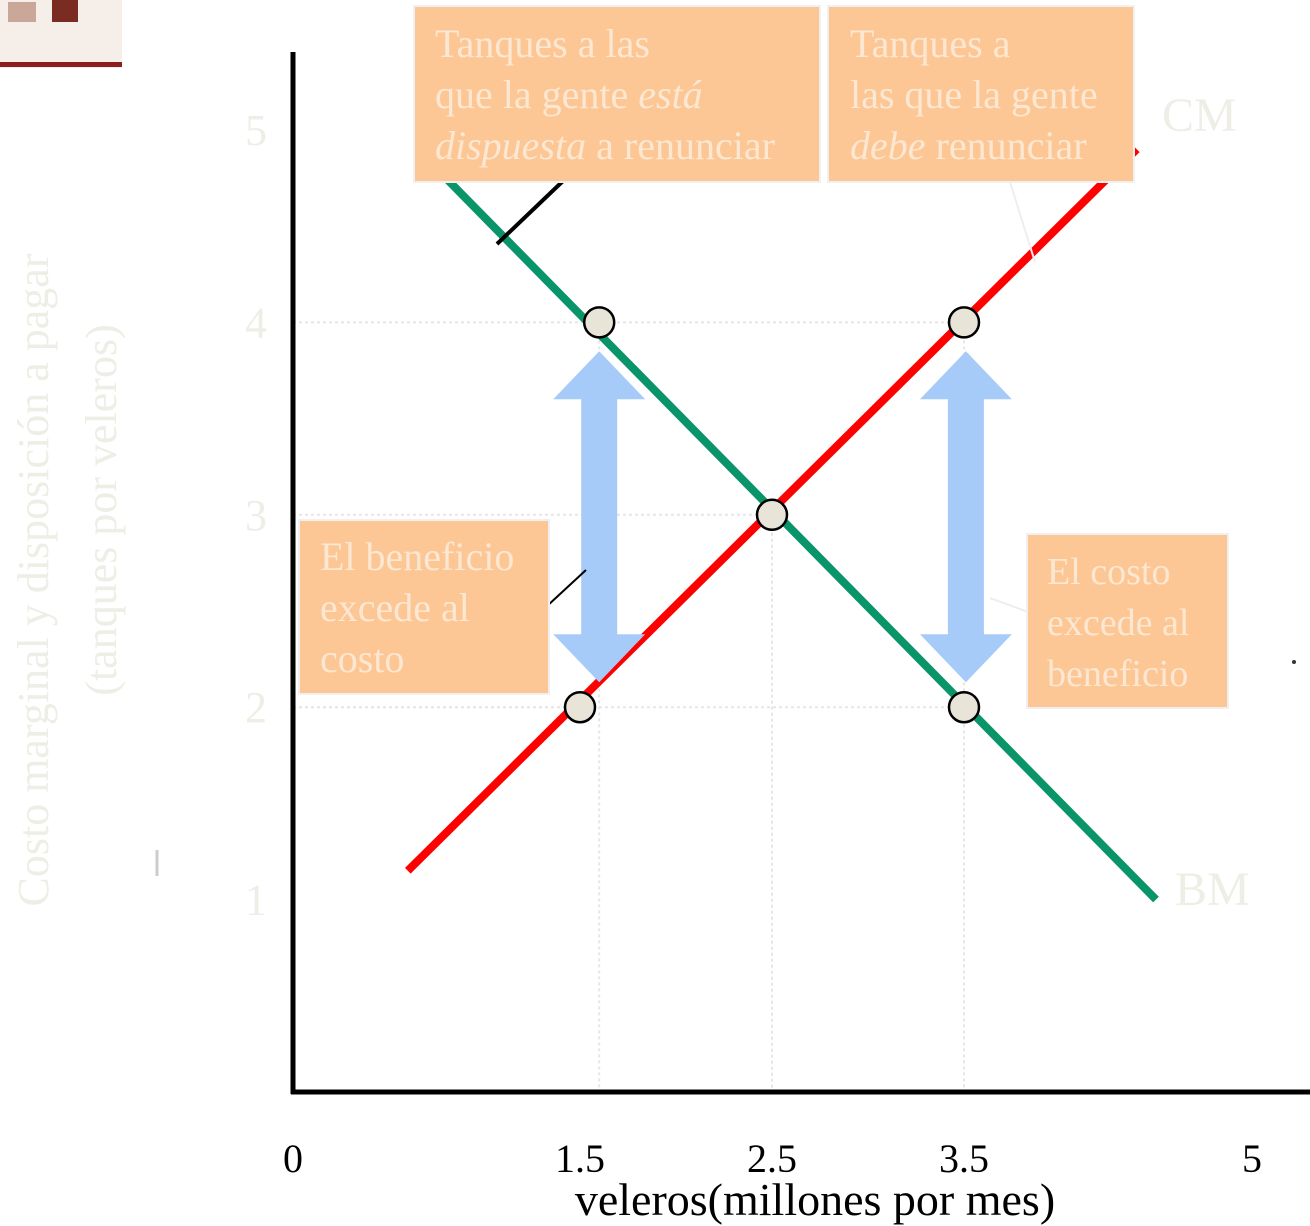 This screenshot has width=1310, height=1226. Describe the element at coordinates (599, 517) in the screenshot. I see `arrow-benefit-exceeds-cost` at that location.